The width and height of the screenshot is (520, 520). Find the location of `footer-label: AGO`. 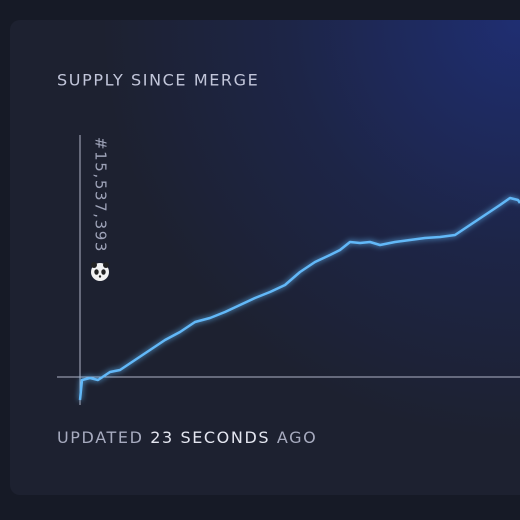

footer-label: AGO is located at coordinates (297, 437).